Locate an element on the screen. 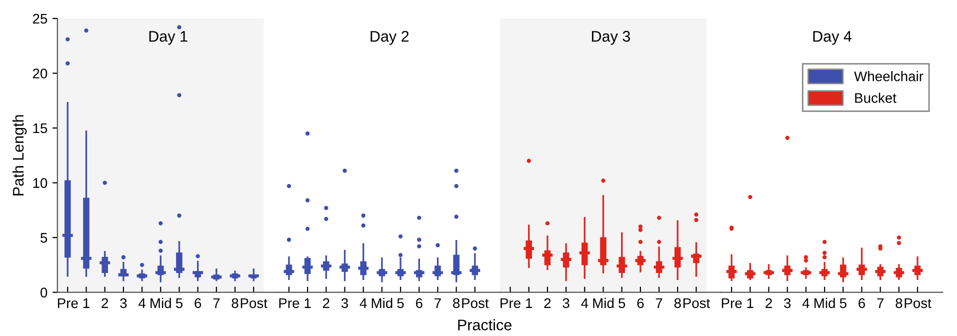 The image size is (957, 336). y-axis-title: Path Length is located at coordinates (19, 155).